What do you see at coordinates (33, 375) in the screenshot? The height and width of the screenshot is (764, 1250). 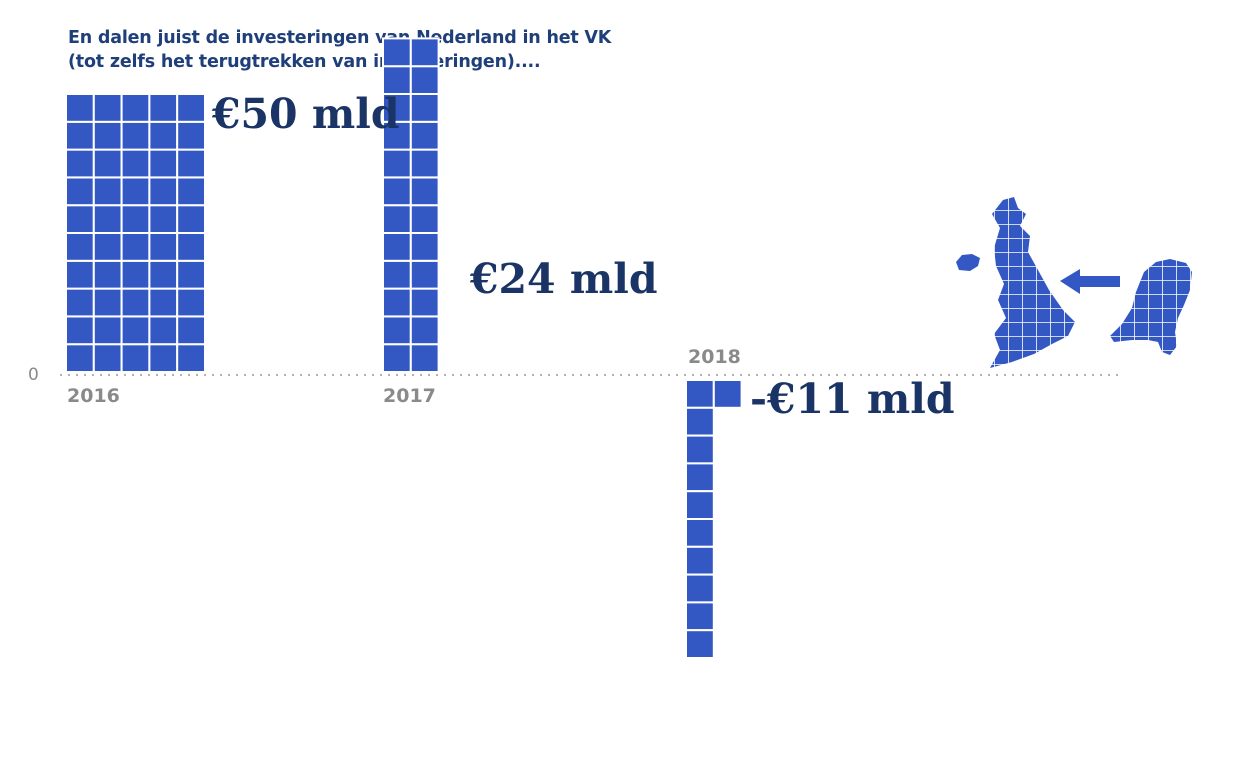 I see `zero-label: 0` at bounding box center [33, 375].